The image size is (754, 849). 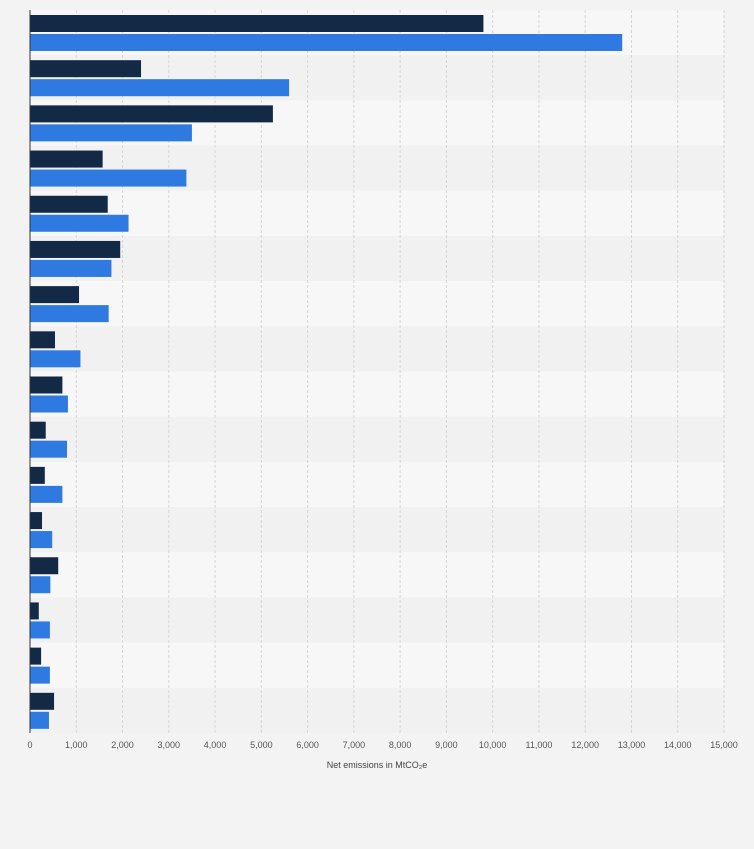 What do you see at coordinates (261, 745) in the screenshot?
I see `x-tick-label: 5,000` at bounding box center [261, 745].